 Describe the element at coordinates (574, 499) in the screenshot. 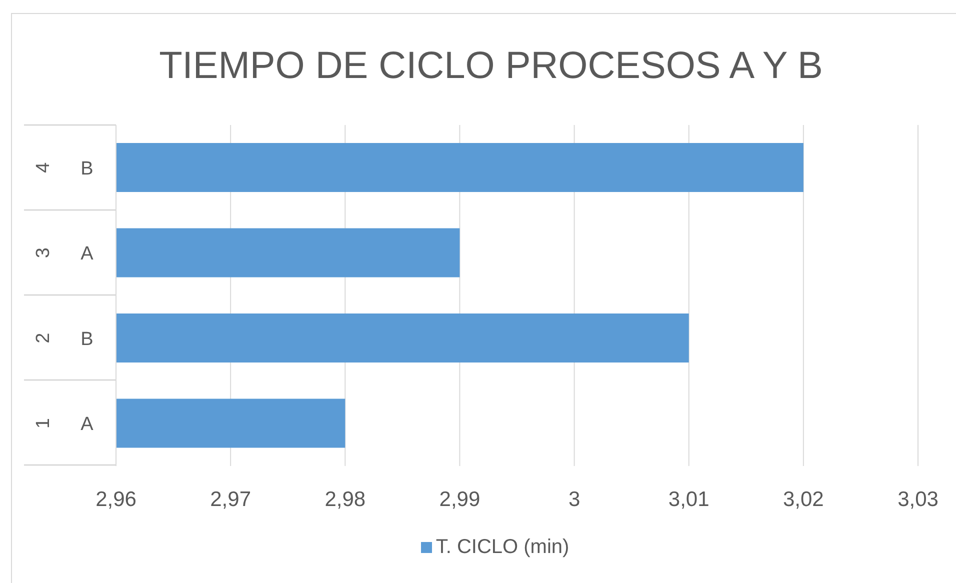

I see `x-tick-label: 3` at that location.